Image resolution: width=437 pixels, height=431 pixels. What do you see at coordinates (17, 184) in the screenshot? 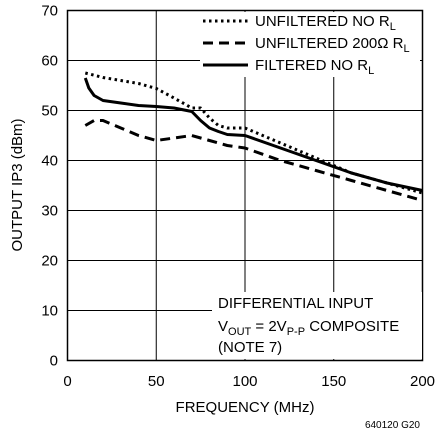
I see `y-axis-label: OUTPUT IP3 (dBm)` at bounding box center [17, 184].